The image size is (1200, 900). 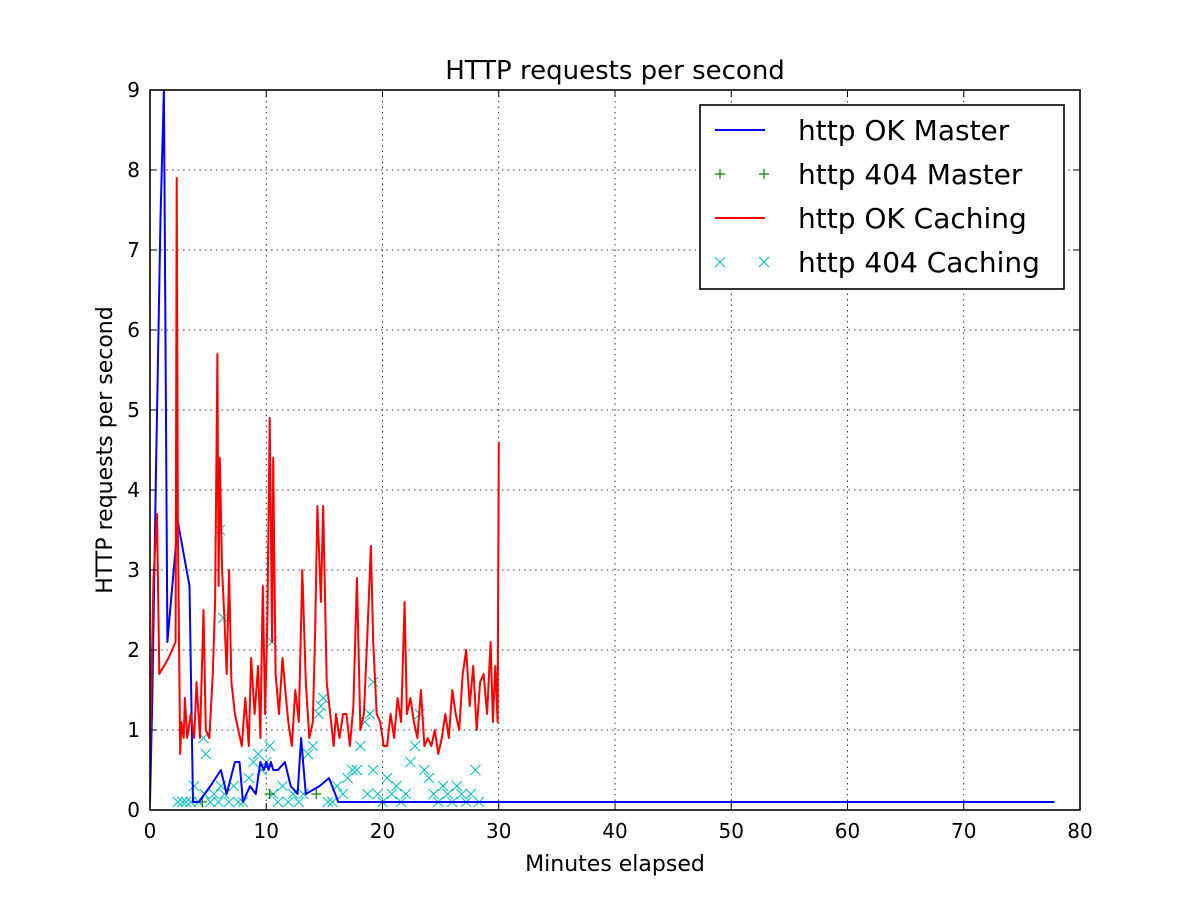 I want to click on series-markers-http-404-caching, so click(x=328, y=666).